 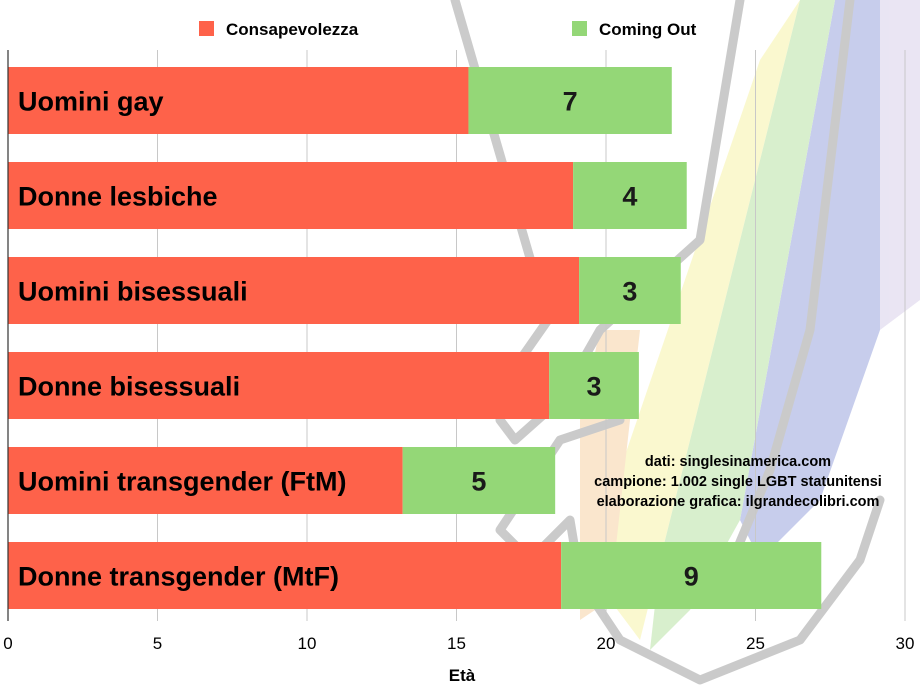 I want to click on x-tick-label-0: 0, so click(x=7, y=643).